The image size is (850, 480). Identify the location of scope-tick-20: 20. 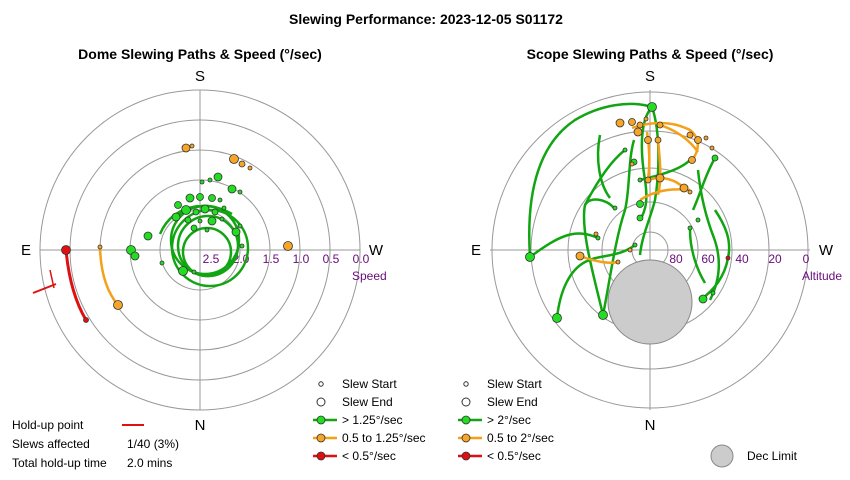
(775, 259).